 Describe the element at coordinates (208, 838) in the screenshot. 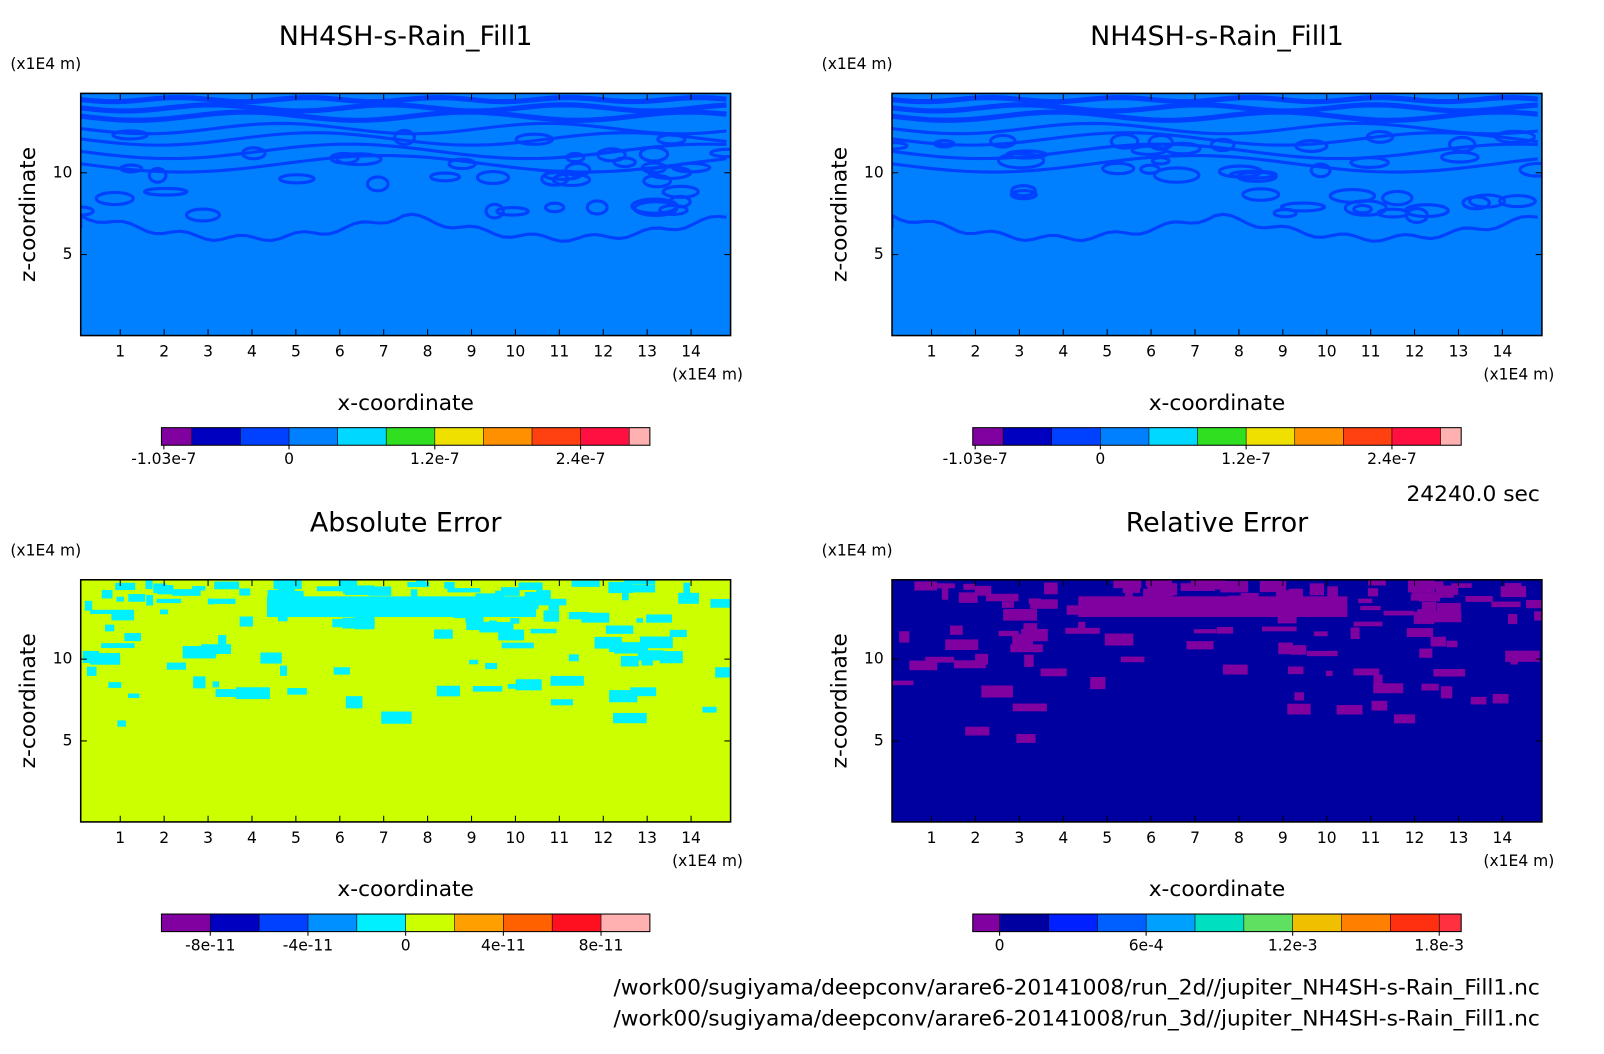

I see `x-tick-label: 3` at that location.